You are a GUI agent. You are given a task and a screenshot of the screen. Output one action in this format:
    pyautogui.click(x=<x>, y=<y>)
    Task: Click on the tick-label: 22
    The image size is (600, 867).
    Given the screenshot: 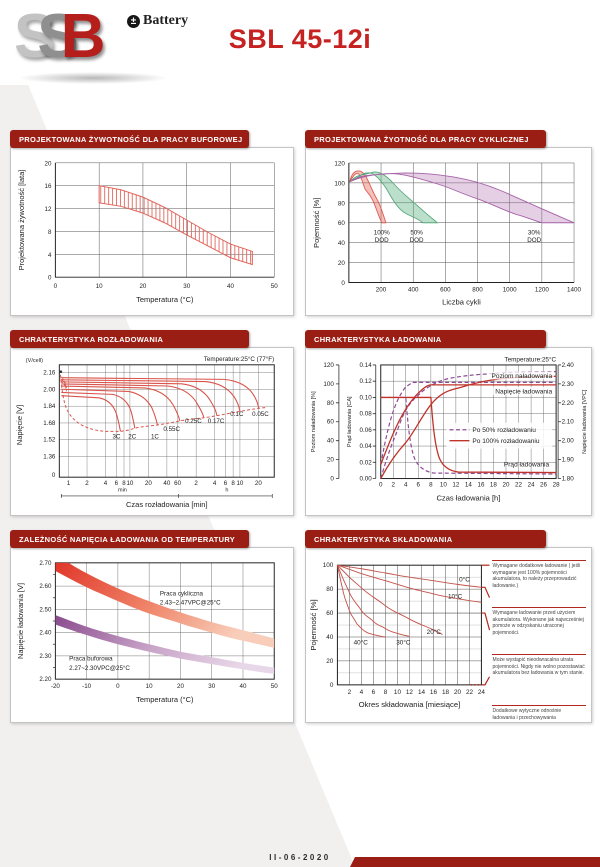 What is the action you would take?
    pyautogui.click(x=518, y=485)
    